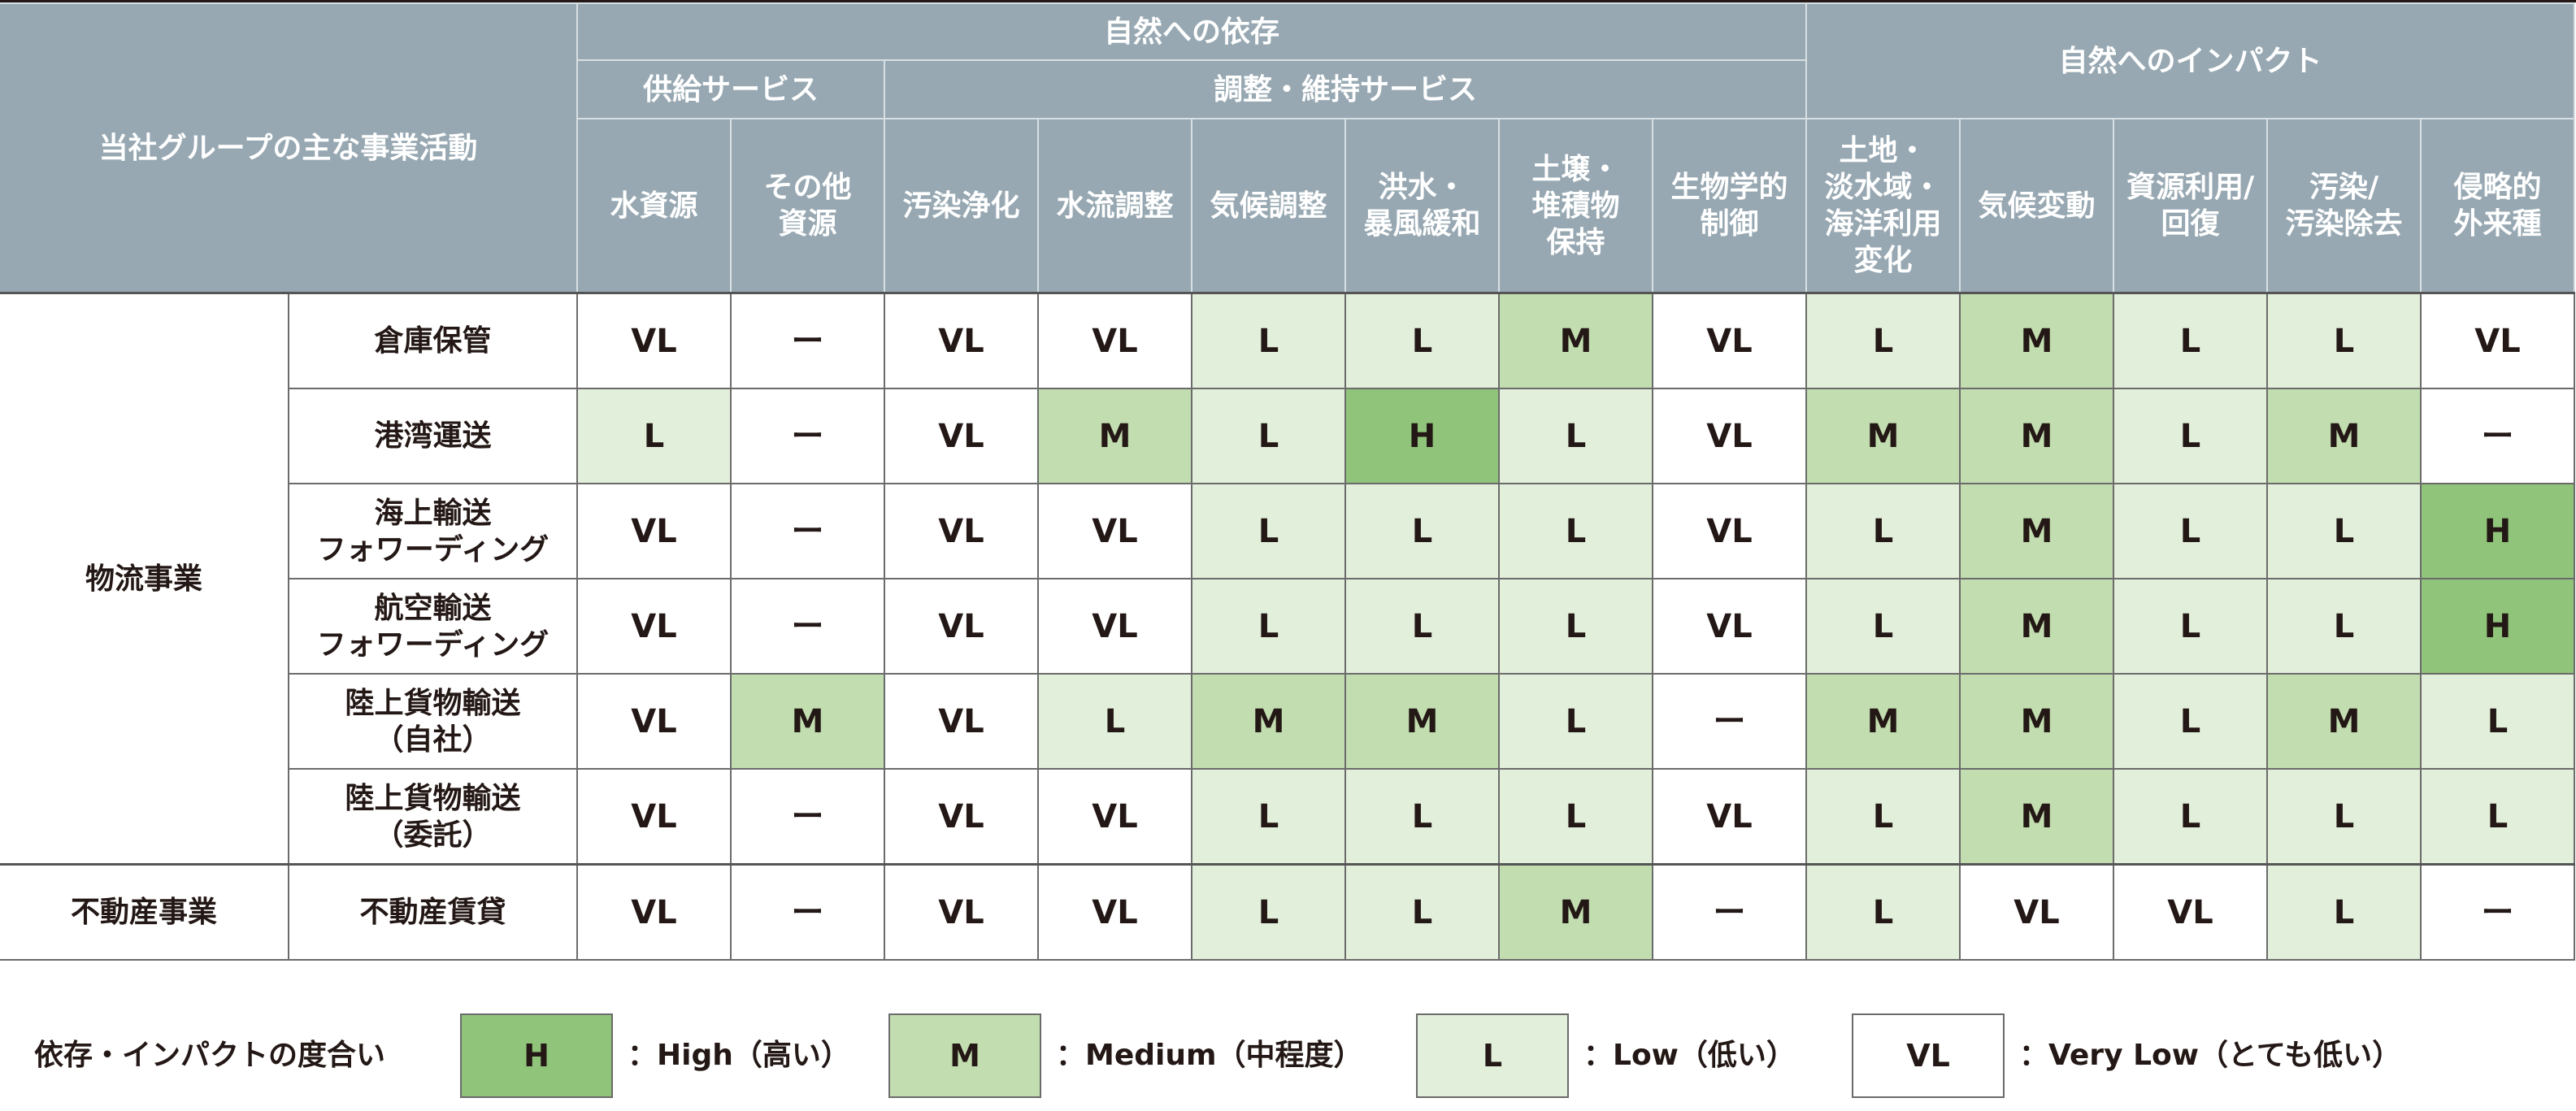 The height and width of the screenshot is (1111, 2576). I want to click on legend-label-high: ：High（高い）, so click(739, 1055).